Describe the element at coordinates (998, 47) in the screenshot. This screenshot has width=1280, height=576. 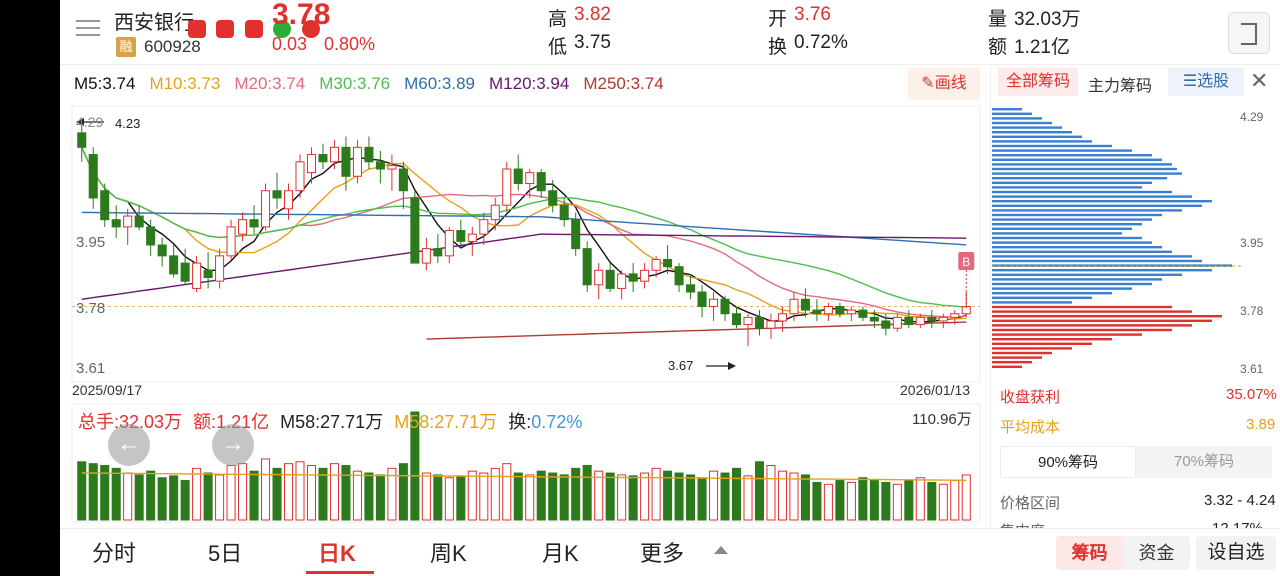
I see `amount-label: 额` at that location.